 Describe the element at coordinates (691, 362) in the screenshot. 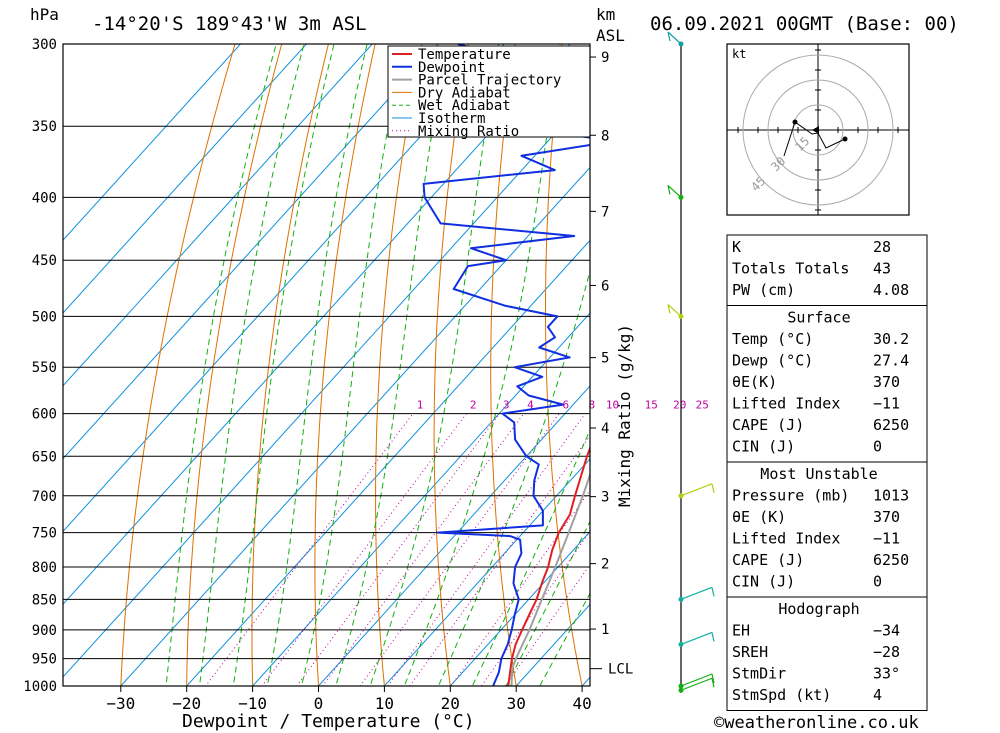

I see `wind-profile` at that location.